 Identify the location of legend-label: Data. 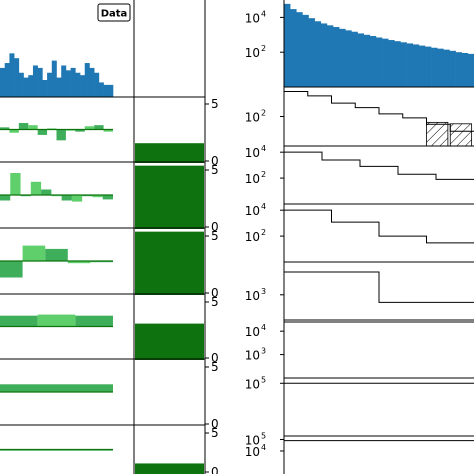
(114, 14).